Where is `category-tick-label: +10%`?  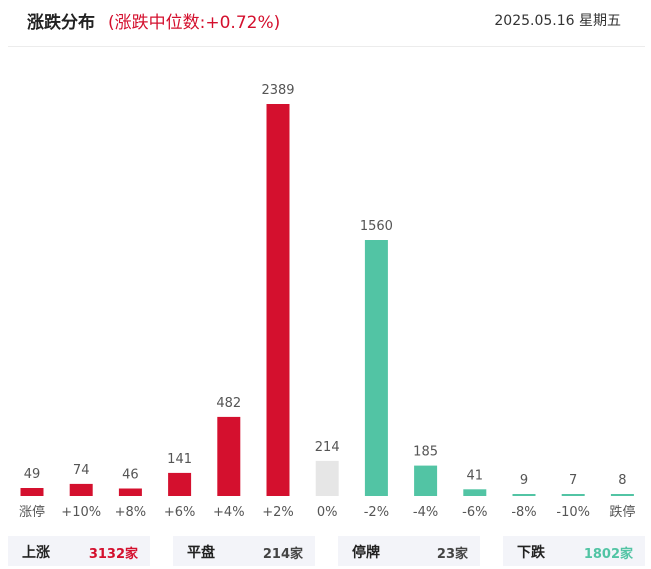 category-tick-label: +10% is located at coordinates (81, 512).